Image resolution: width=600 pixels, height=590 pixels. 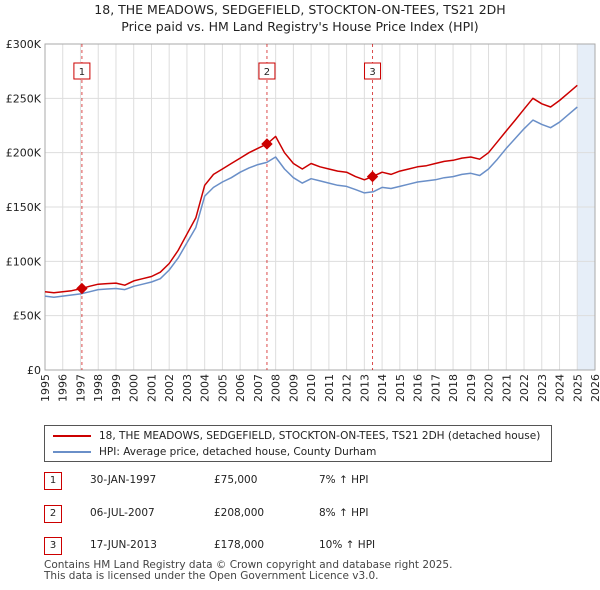 What do you see at coordinates (364, 388) in the screenshot?
I see `x-tick-label: 2013` at bounding box center [364, 388].